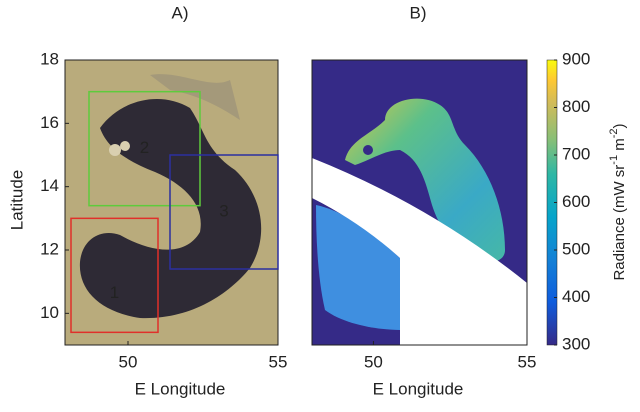 Image resolution: width=640 pixels, height=412 pixels. What do you see at coordinates (614, 160) in the screenshot?
I see `label-part: -1` at bounding box center [614, 160].